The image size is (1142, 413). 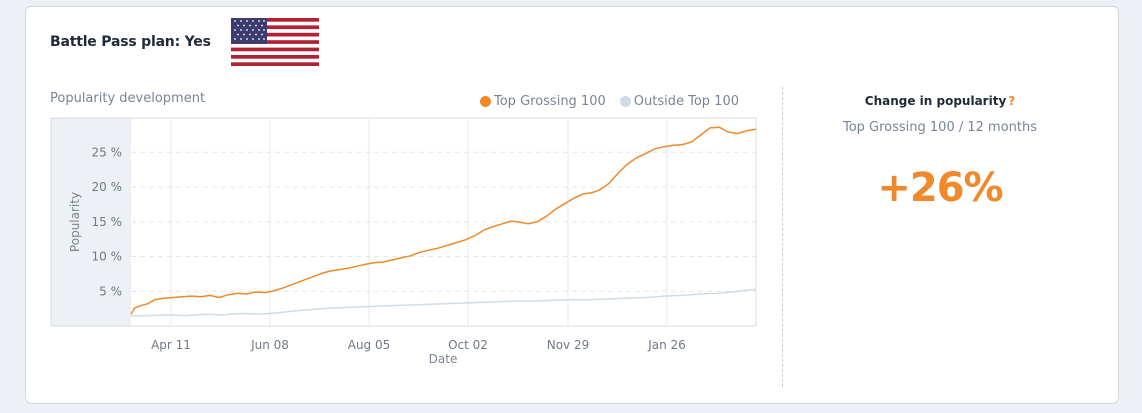 I want to click on y-tick-label: 20 %, so click(x=107, y=187).